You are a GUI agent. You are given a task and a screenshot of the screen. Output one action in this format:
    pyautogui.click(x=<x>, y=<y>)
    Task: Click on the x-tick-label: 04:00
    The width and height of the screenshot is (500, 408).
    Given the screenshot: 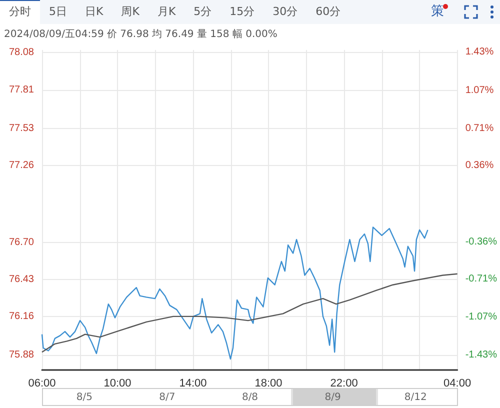 What is the action you would take?
    pyautogui.click(x=458, y=384)
    